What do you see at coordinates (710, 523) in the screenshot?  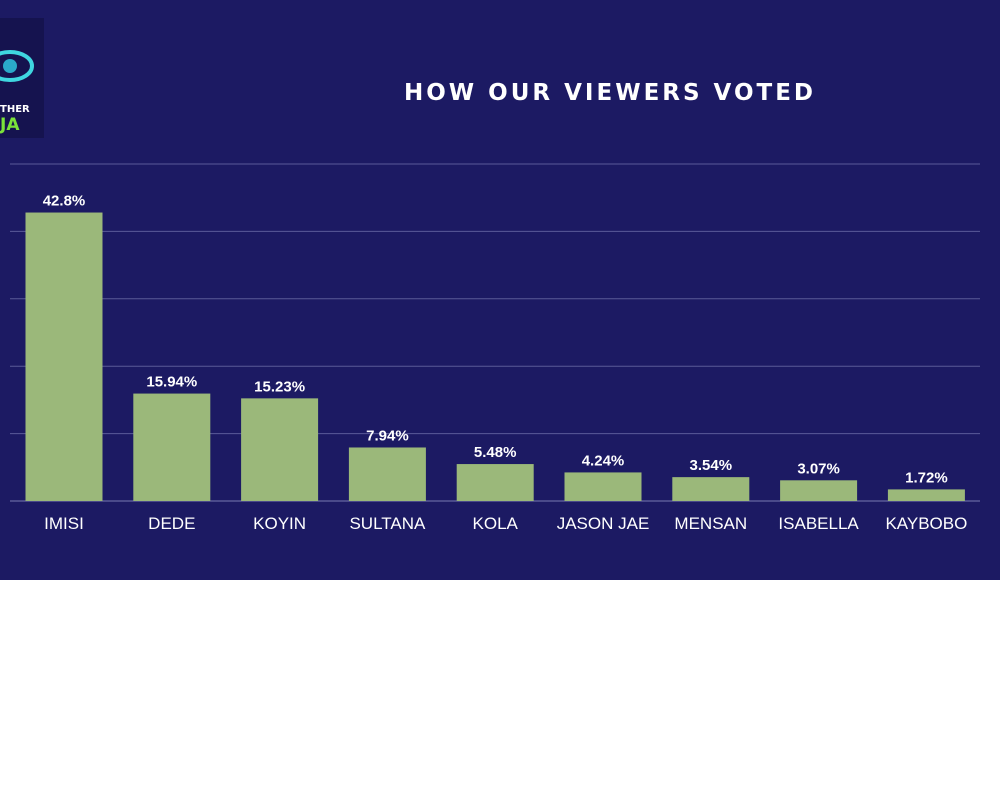 I see `category-label: MENSAN` at bounding box center [710, 523].